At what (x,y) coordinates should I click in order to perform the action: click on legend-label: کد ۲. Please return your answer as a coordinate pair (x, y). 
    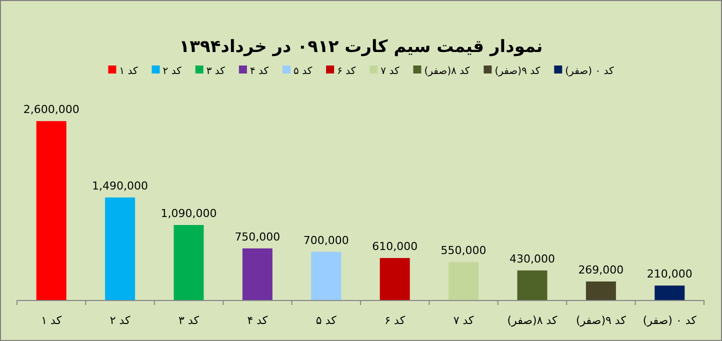
    Looking at the image, I should click on (172, 71).